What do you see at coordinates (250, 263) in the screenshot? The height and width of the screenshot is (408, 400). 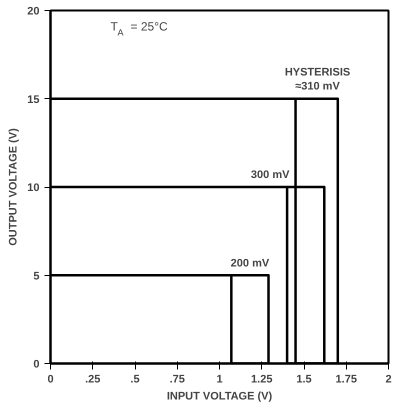 I see `annotation: 200 mV` at bounding box center [250, 263].